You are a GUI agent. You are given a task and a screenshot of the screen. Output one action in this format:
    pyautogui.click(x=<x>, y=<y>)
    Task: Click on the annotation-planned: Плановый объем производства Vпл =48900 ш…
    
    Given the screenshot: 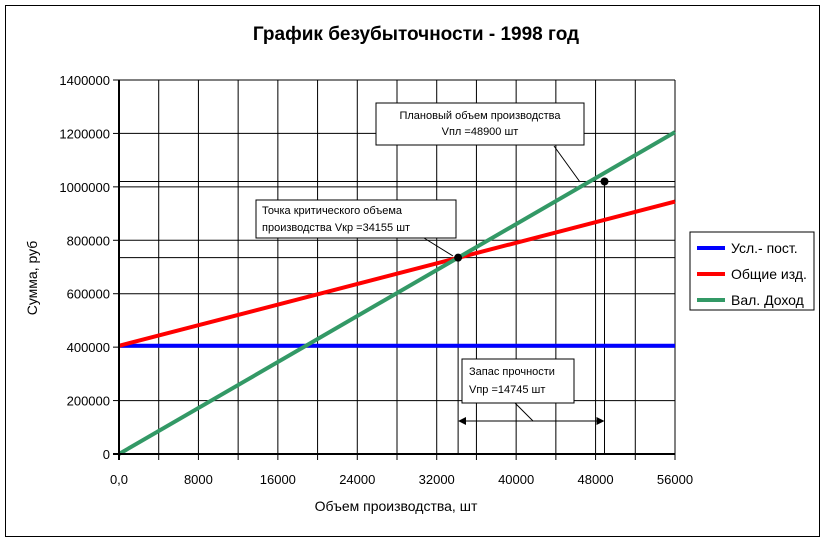 What is the action you would take?
    pyautogui.click(x=480, y=142)
    